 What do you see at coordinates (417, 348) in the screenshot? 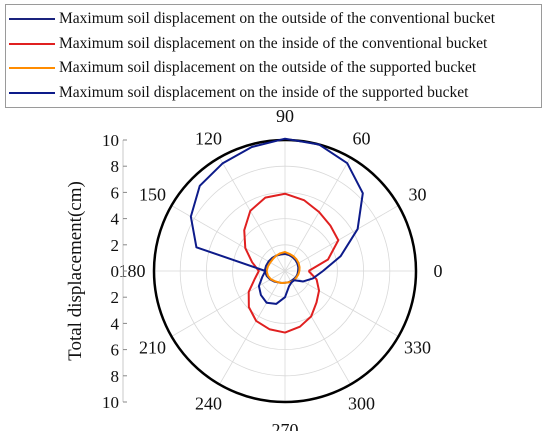
I see `angle-label: 330` at bounding box center [417, 348].